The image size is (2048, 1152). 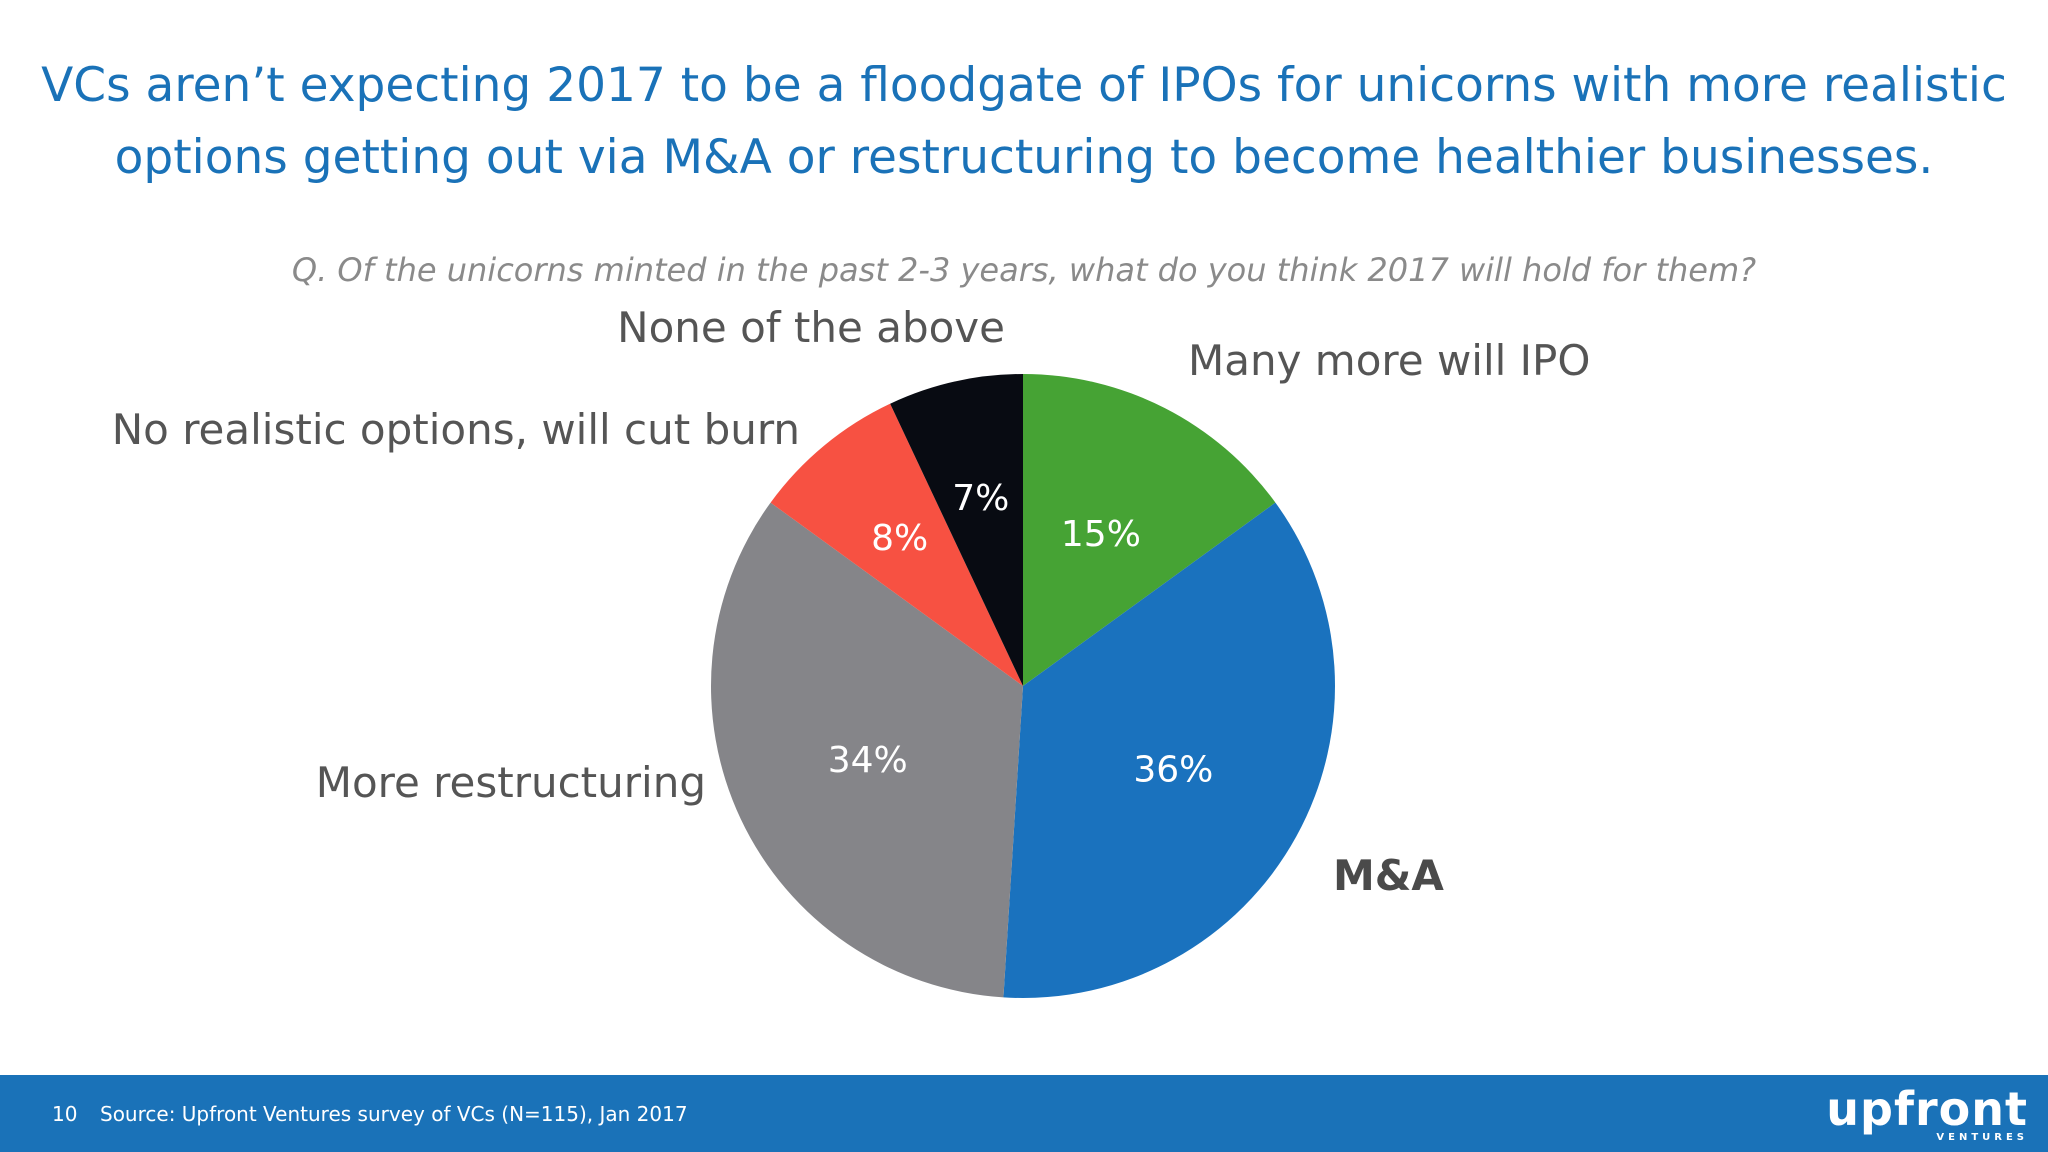 I want to click on pie-slice-more-restructuring, so click(x=866, y=750).